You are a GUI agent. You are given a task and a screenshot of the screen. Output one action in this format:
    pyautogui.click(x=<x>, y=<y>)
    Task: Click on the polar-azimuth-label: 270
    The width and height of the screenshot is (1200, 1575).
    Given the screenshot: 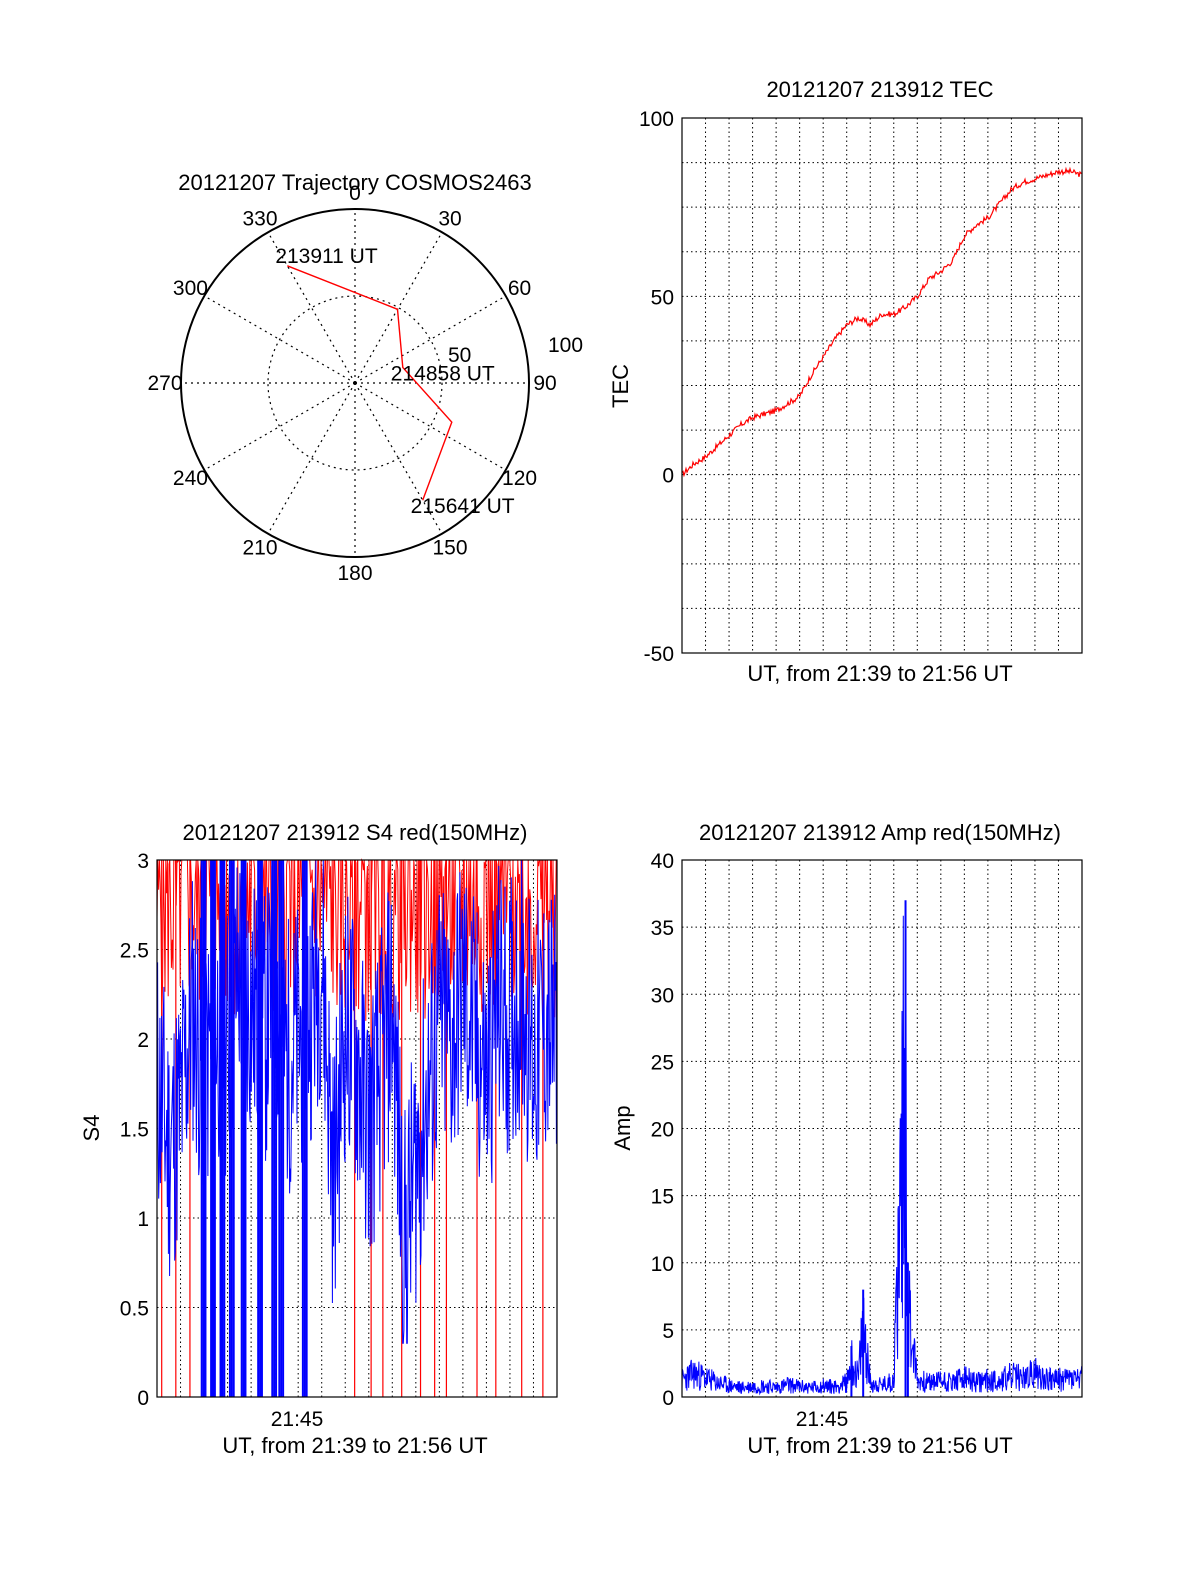 What is the action you would take?
    pyautogui.click(x=164, y=383)
    